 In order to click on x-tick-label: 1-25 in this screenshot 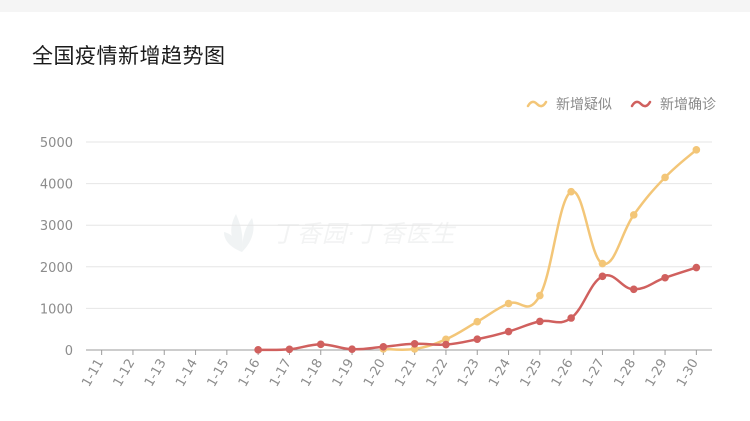, I will do `click(532, 373)`.